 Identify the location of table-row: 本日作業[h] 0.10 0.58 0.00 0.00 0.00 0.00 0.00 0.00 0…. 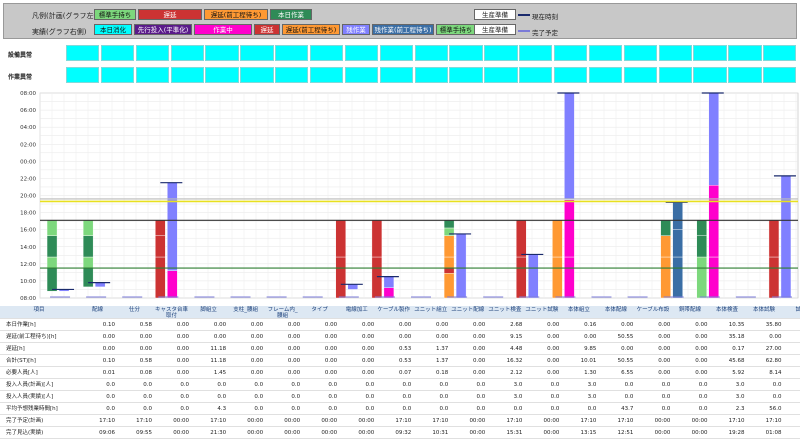
(400, 325).